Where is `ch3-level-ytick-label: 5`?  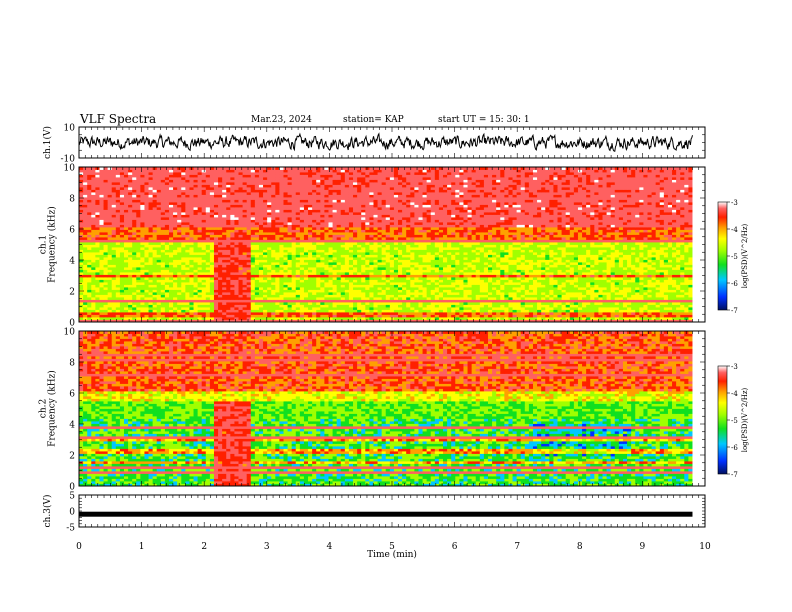
ch3-level-ytick-label: 5 is located at coordinates (72, 497).